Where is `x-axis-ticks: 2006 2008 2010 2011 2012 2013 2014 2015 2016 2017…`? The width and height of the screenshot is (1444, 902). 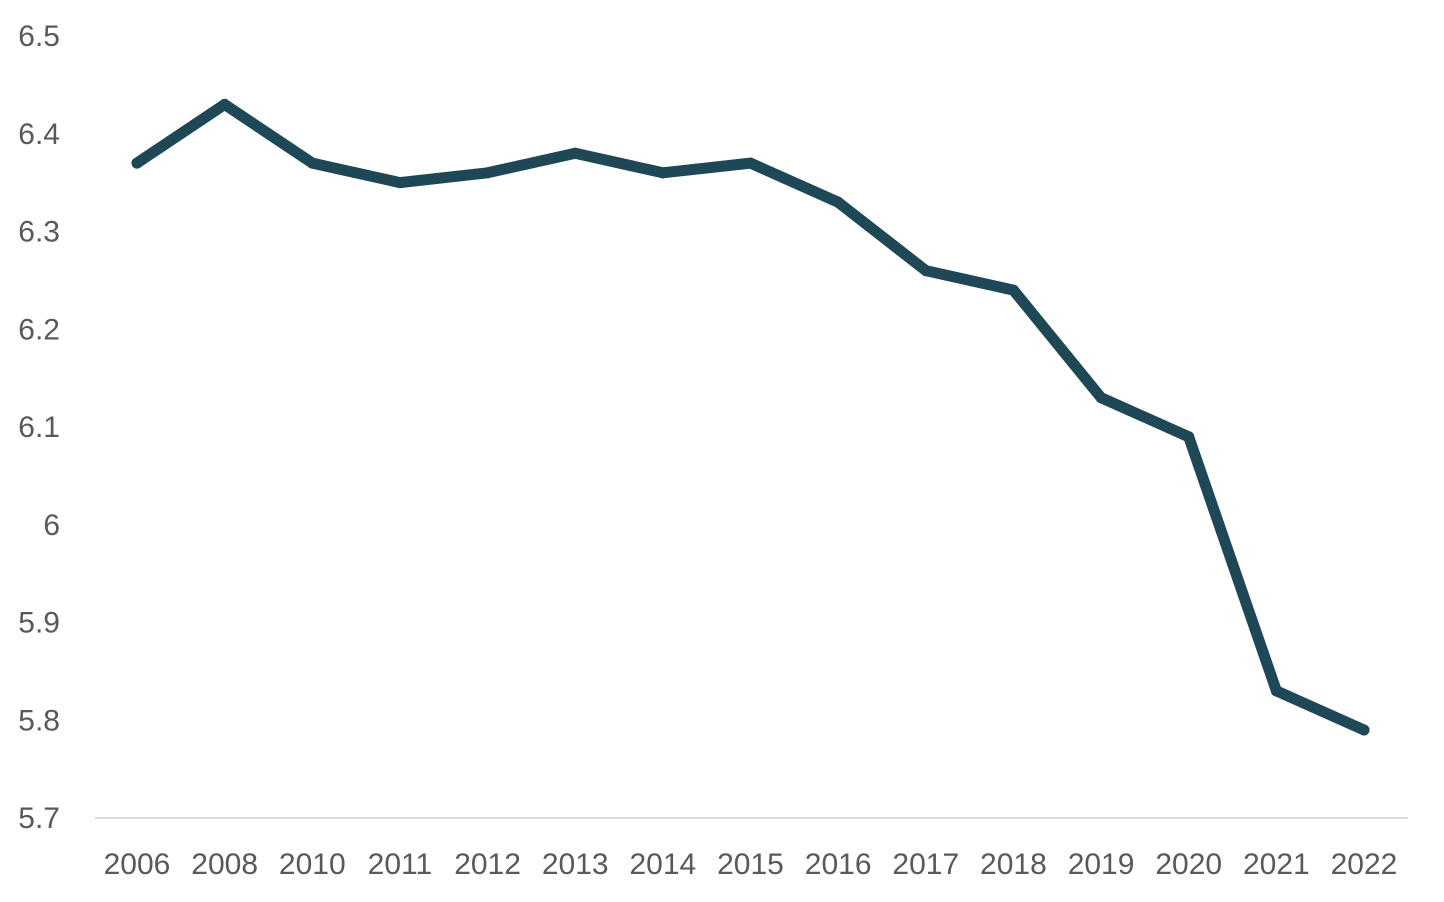 x-axis-ticks: 2006 2008 2010 2011 2012 2013 2014 2015 2016 2017… is located at coordinates (751, 864).